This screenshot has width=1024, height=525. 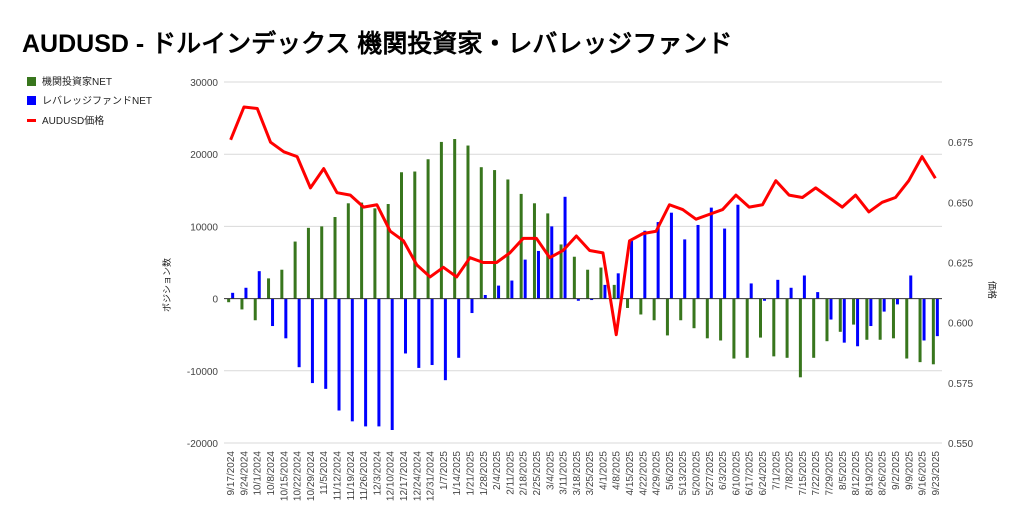 What do you see at coordinates (816, 473) in the screenshot?
I see `x-tick-label: 7/22/2025` at bounding box center [816, 473].